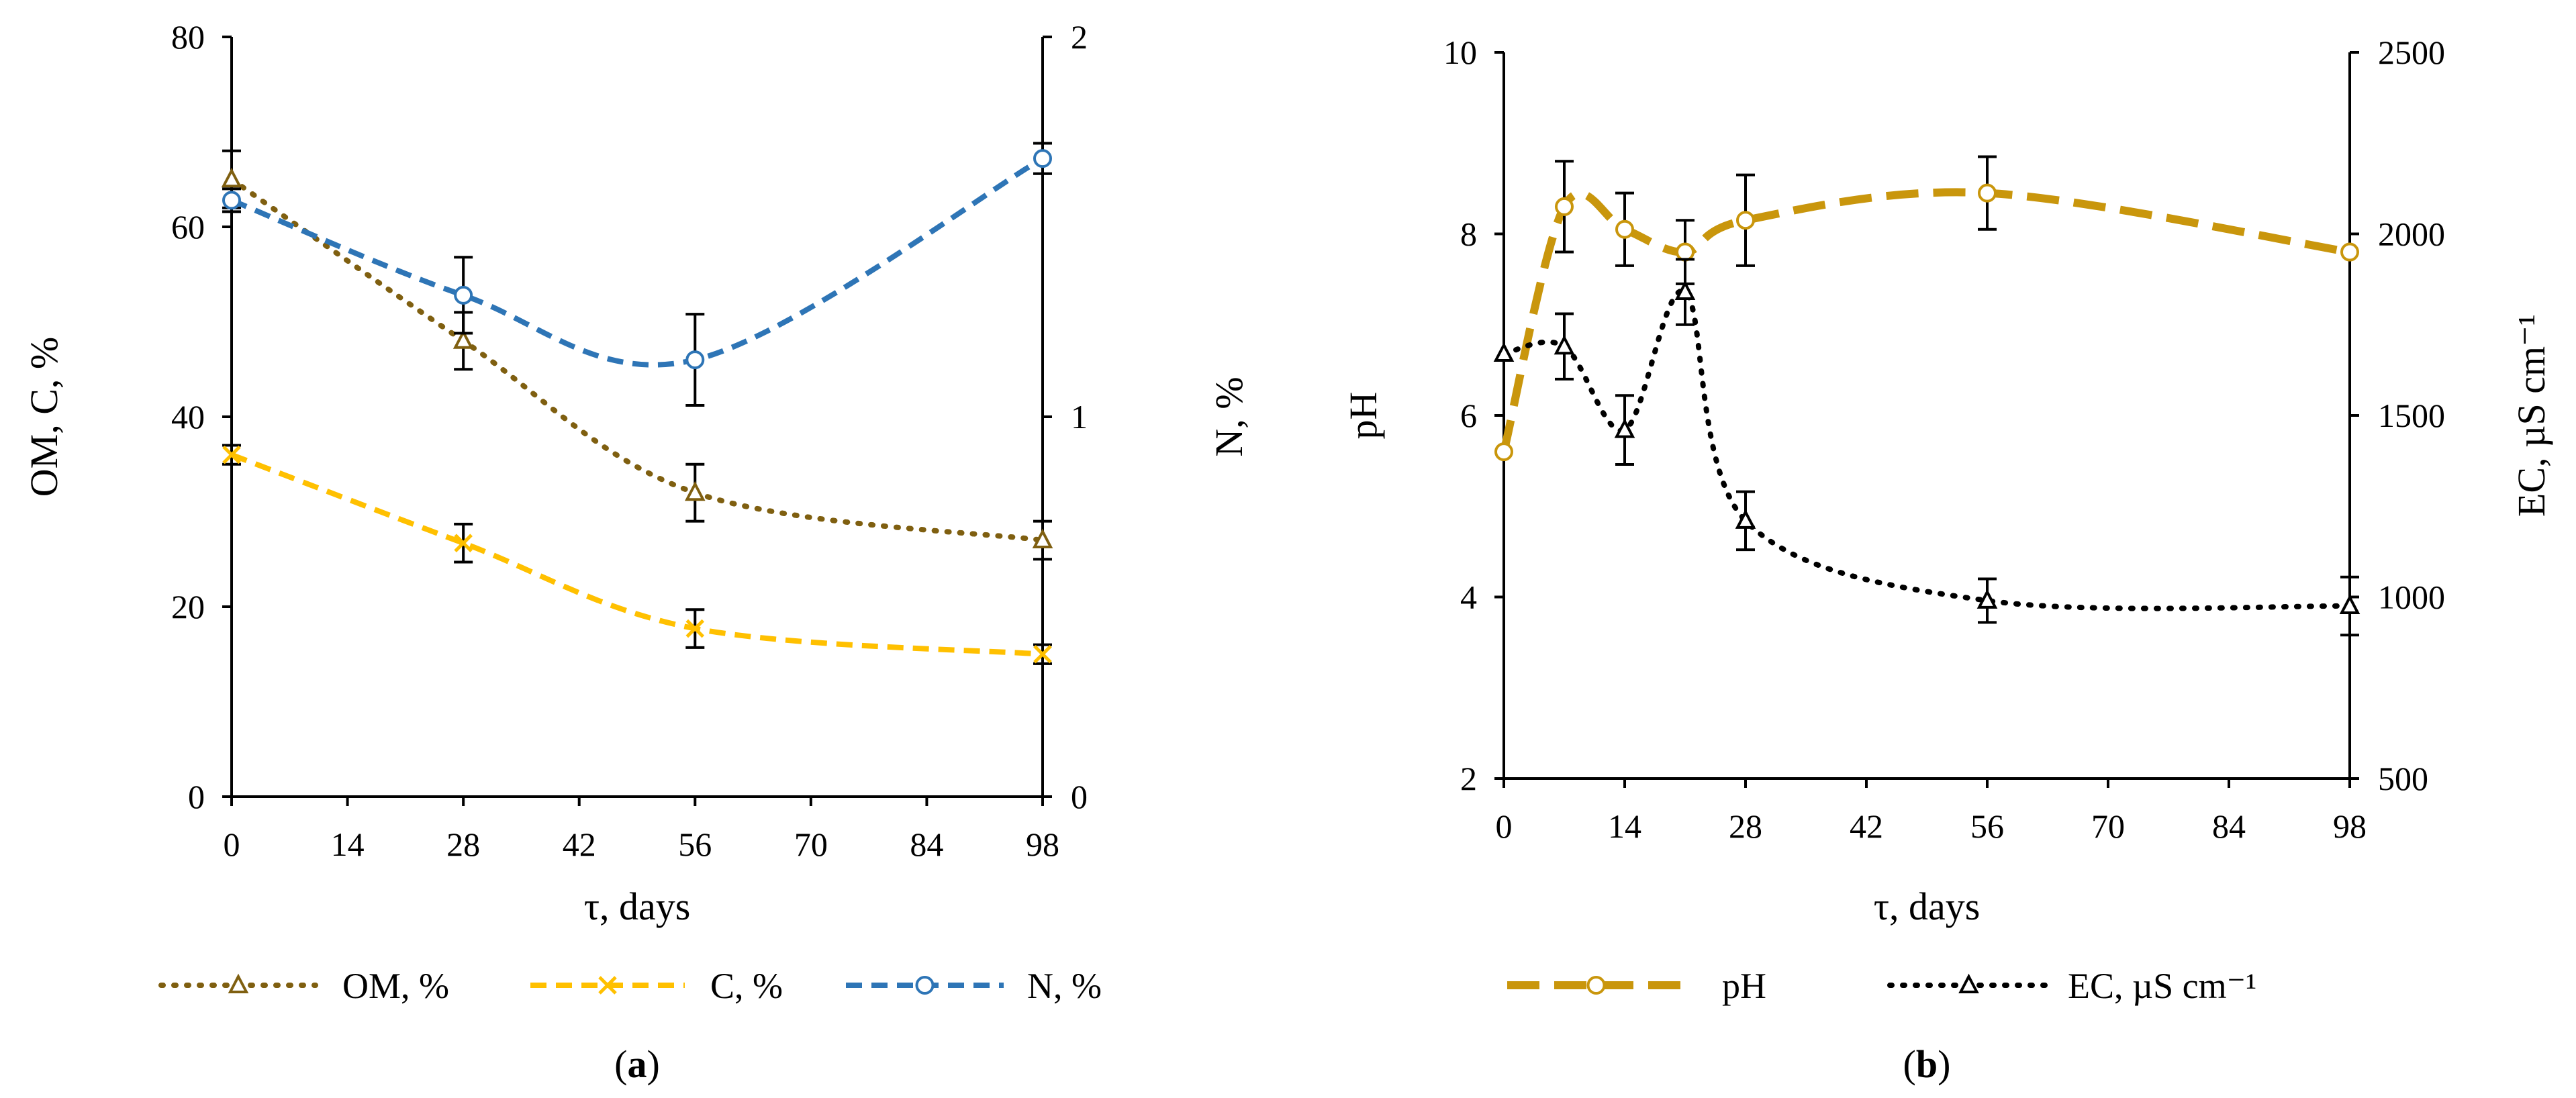 The image size is (2576, 1098). What do you see at coordinates (196, 796) in the screenshot?
I see `y-tick-label: 0` at bounding box center [196, 796].